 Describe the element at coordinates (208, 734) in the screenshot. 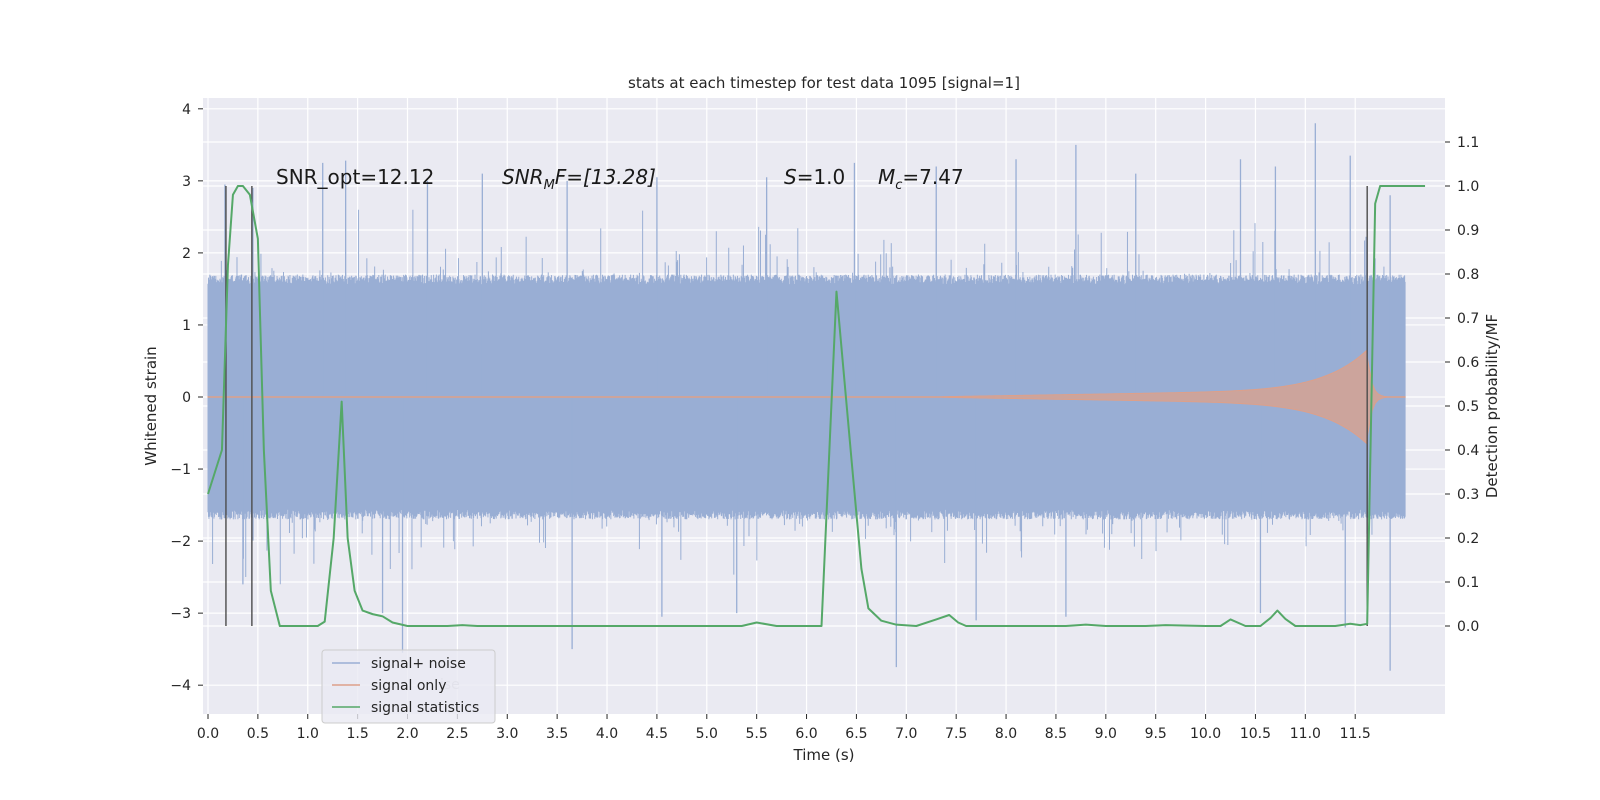

I see `x-tick-label: 0.0` at that location.